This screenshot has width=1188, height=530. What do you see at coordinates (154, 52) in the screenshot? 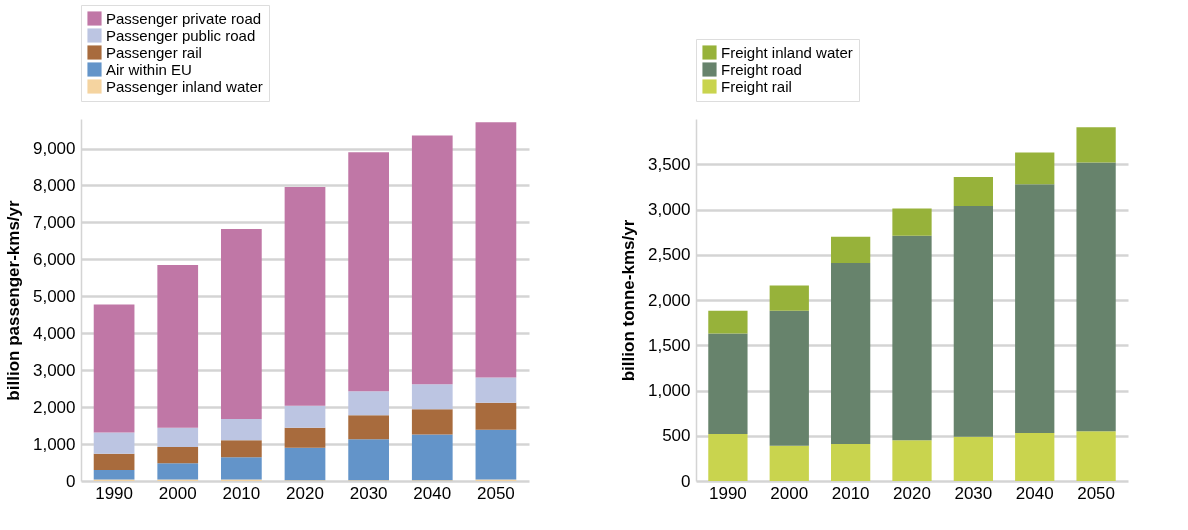
I see `legend-label: Passenger rail` at bounding box center [154, 52].